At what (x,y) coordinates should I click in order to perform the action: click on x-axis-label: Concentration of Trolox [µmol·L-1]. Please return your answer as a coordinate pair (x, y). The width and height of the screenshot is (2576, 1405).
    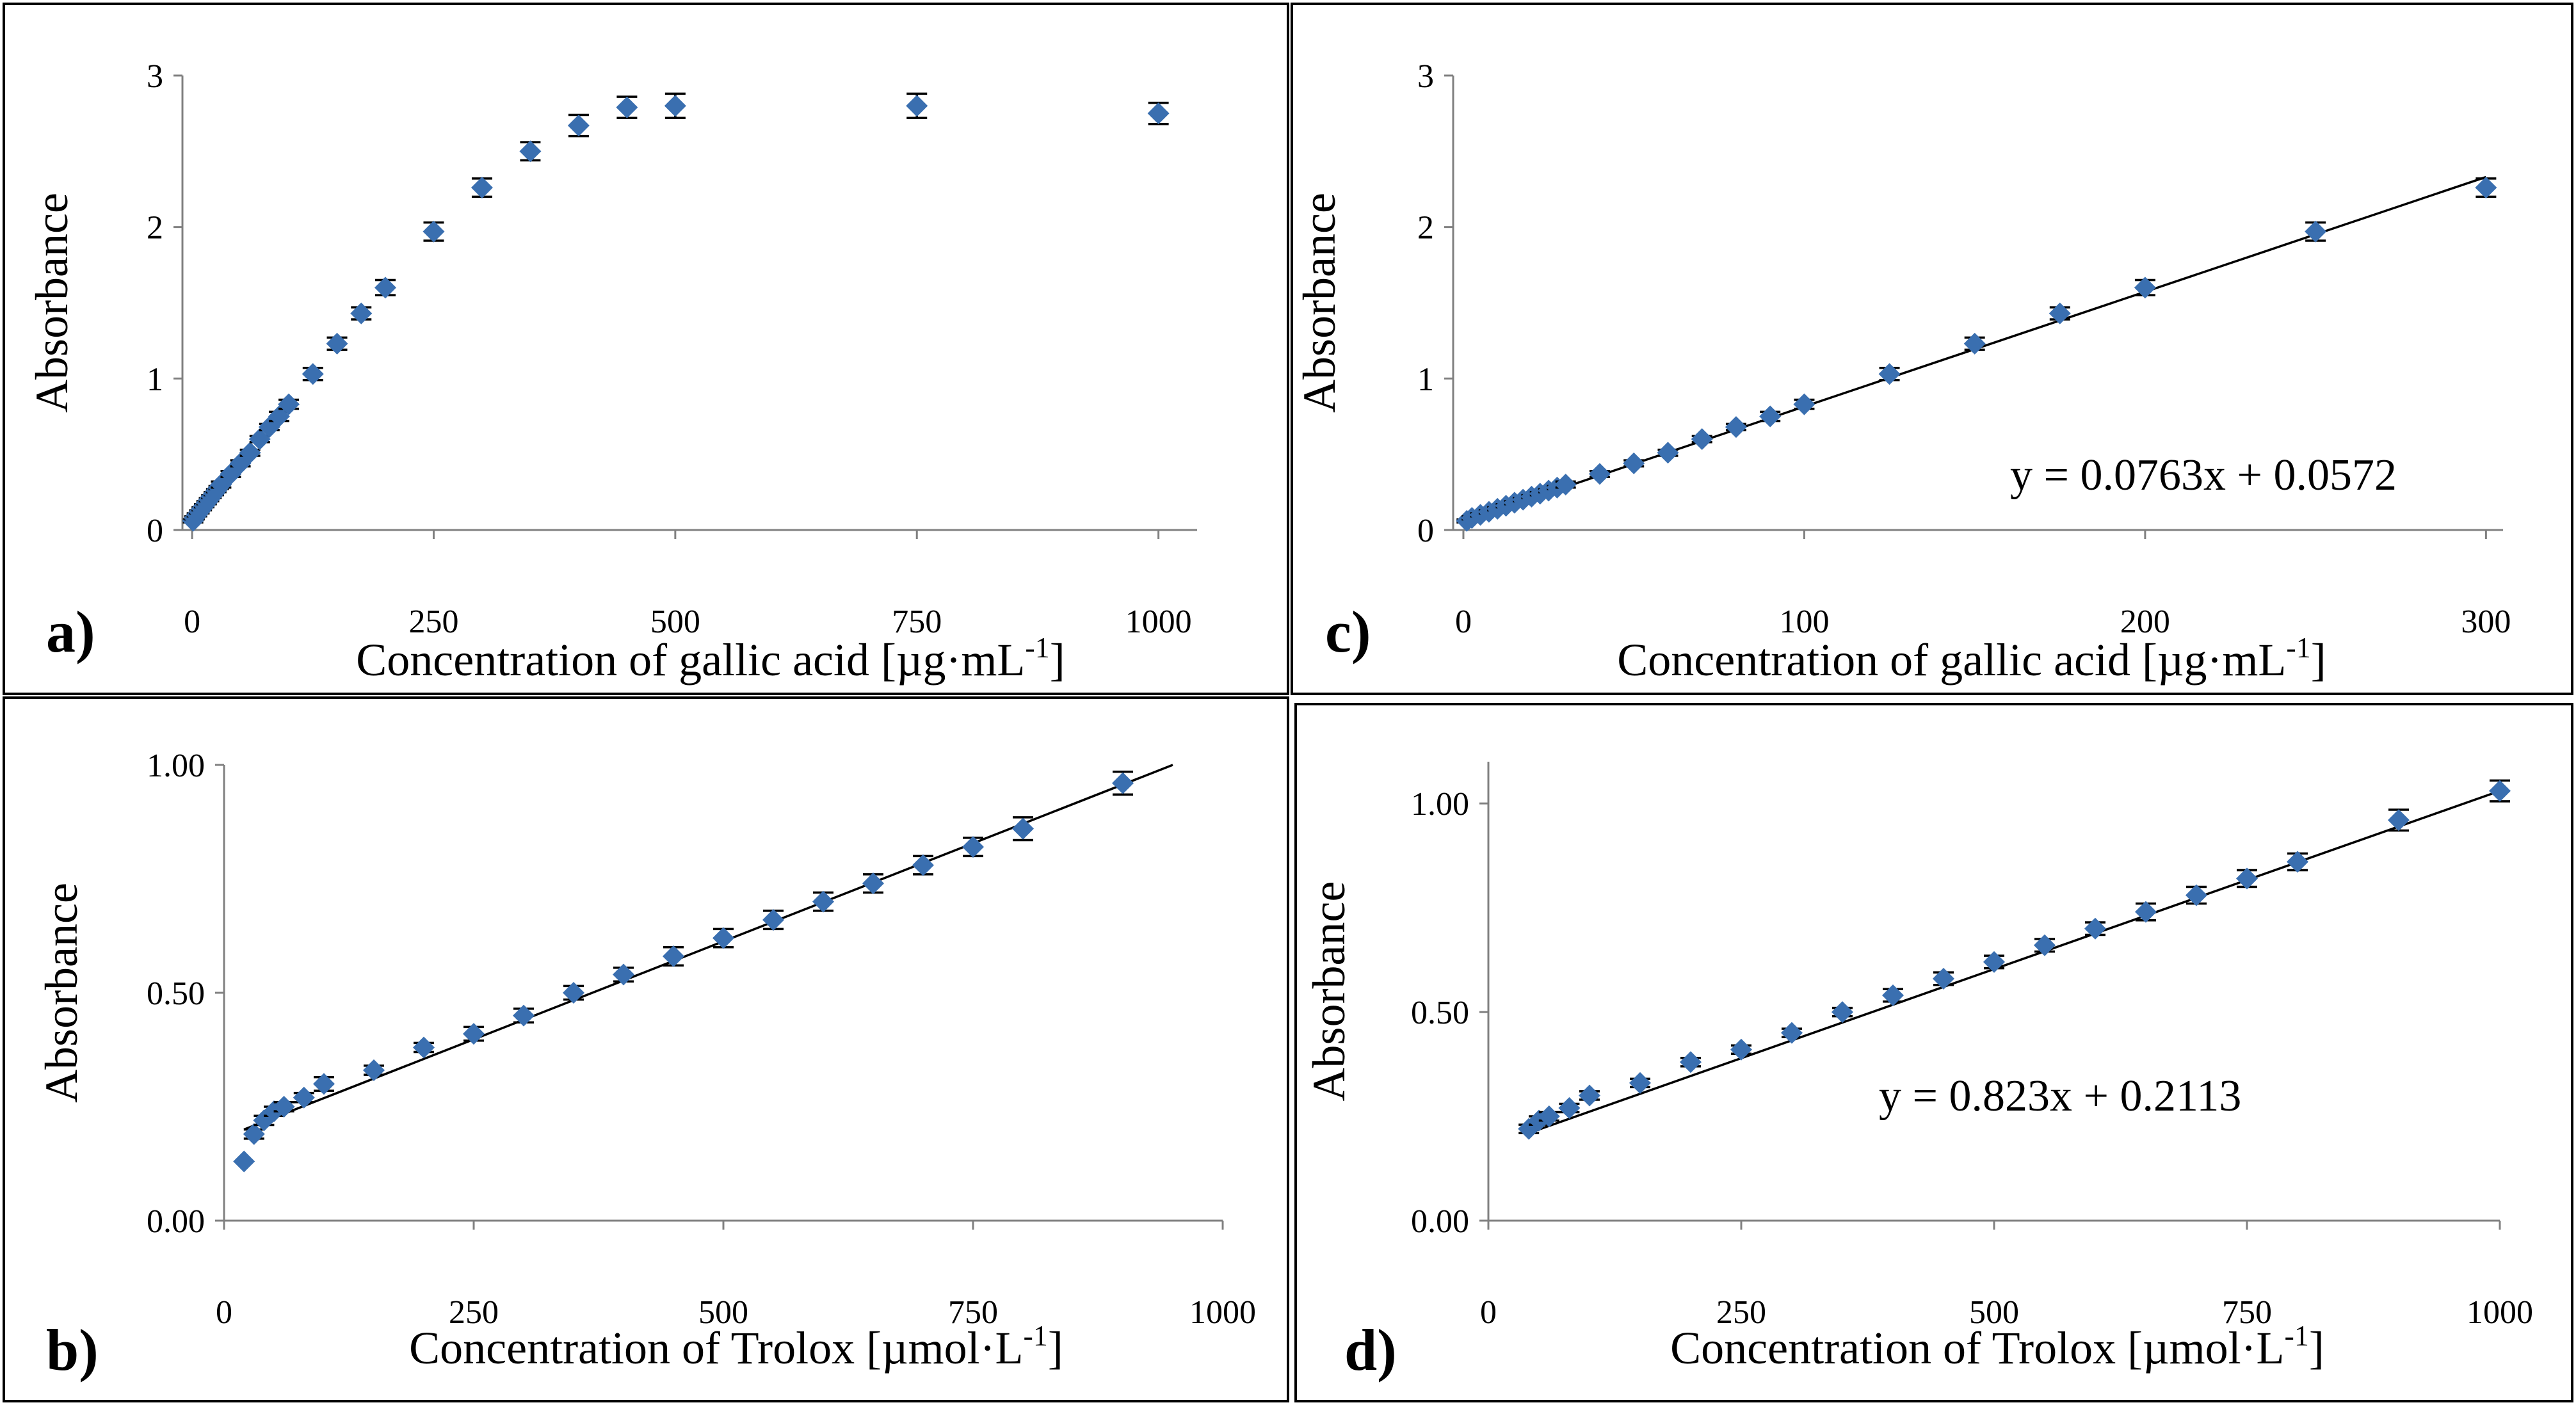
    Looking at the image, I should click on (736, 1346).